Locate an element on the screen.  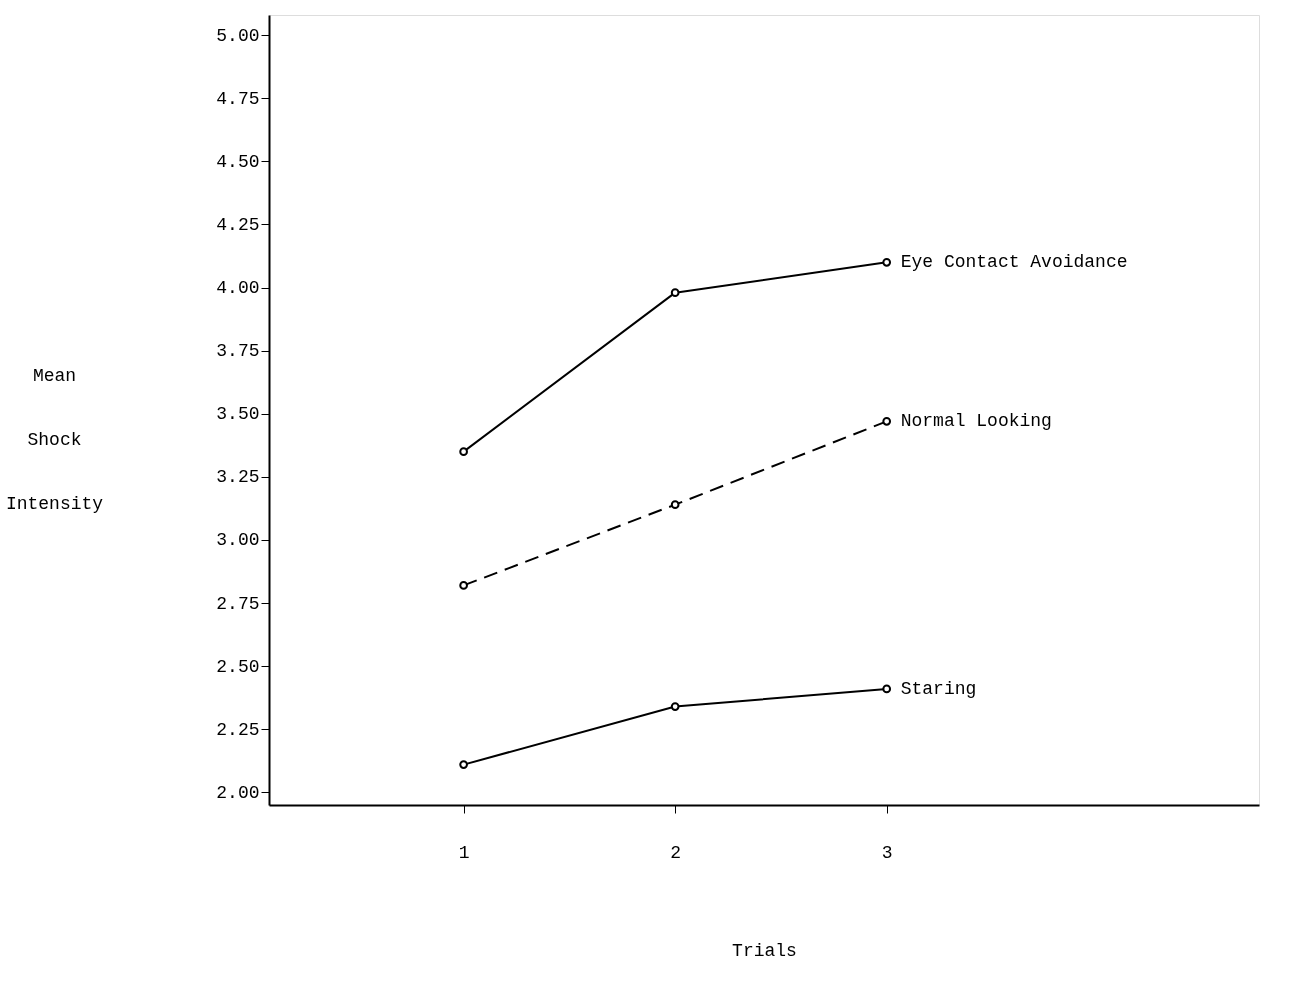
y-tick-label: 4.75 is located at coordinates (238, 98).